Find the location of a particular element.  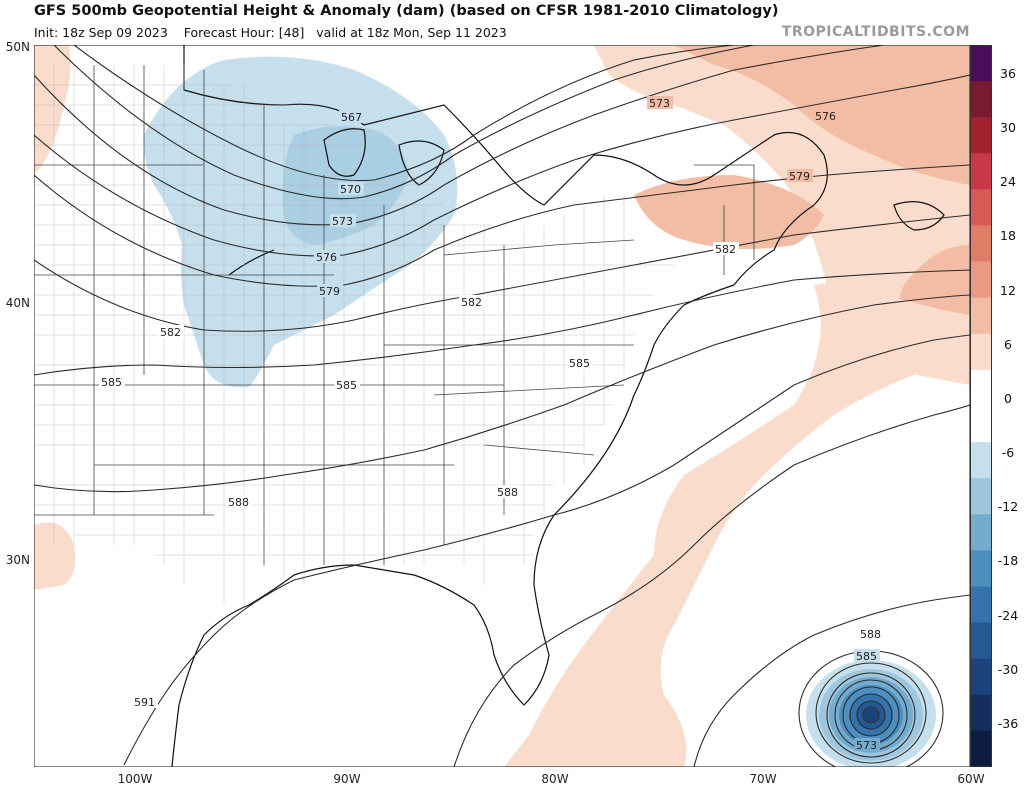

colorbar-label: 0 is located at coordinates (1008, 398).